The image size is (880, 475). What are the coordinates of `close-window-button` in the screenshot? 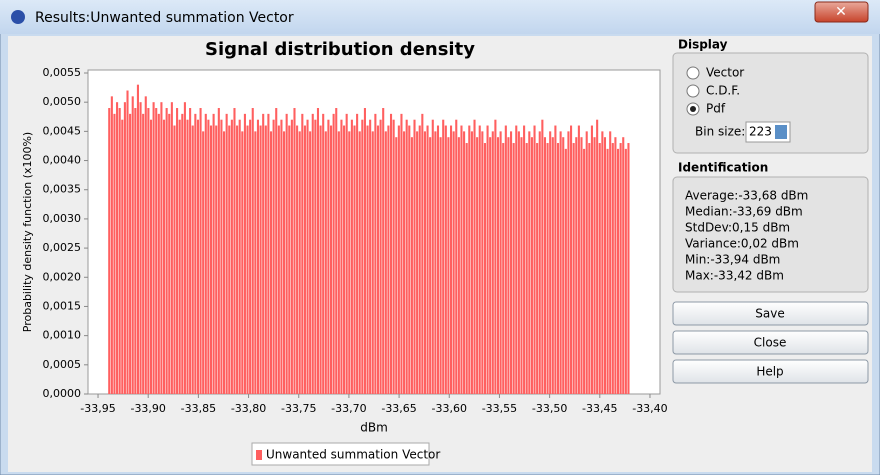 It's located at (841, 12).